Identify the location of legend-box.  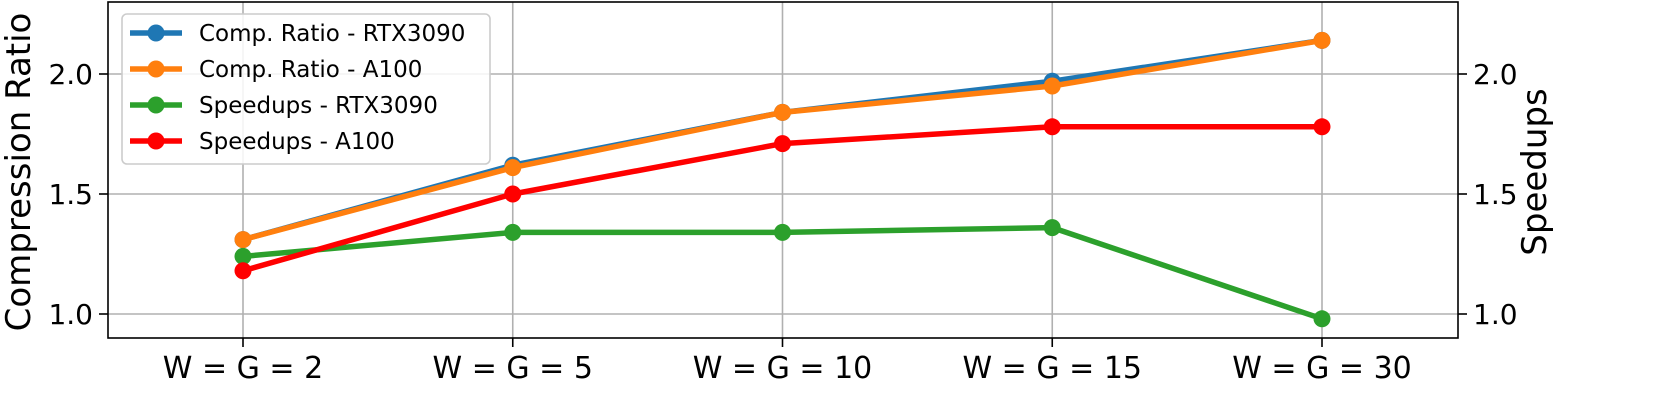
(306, 89).